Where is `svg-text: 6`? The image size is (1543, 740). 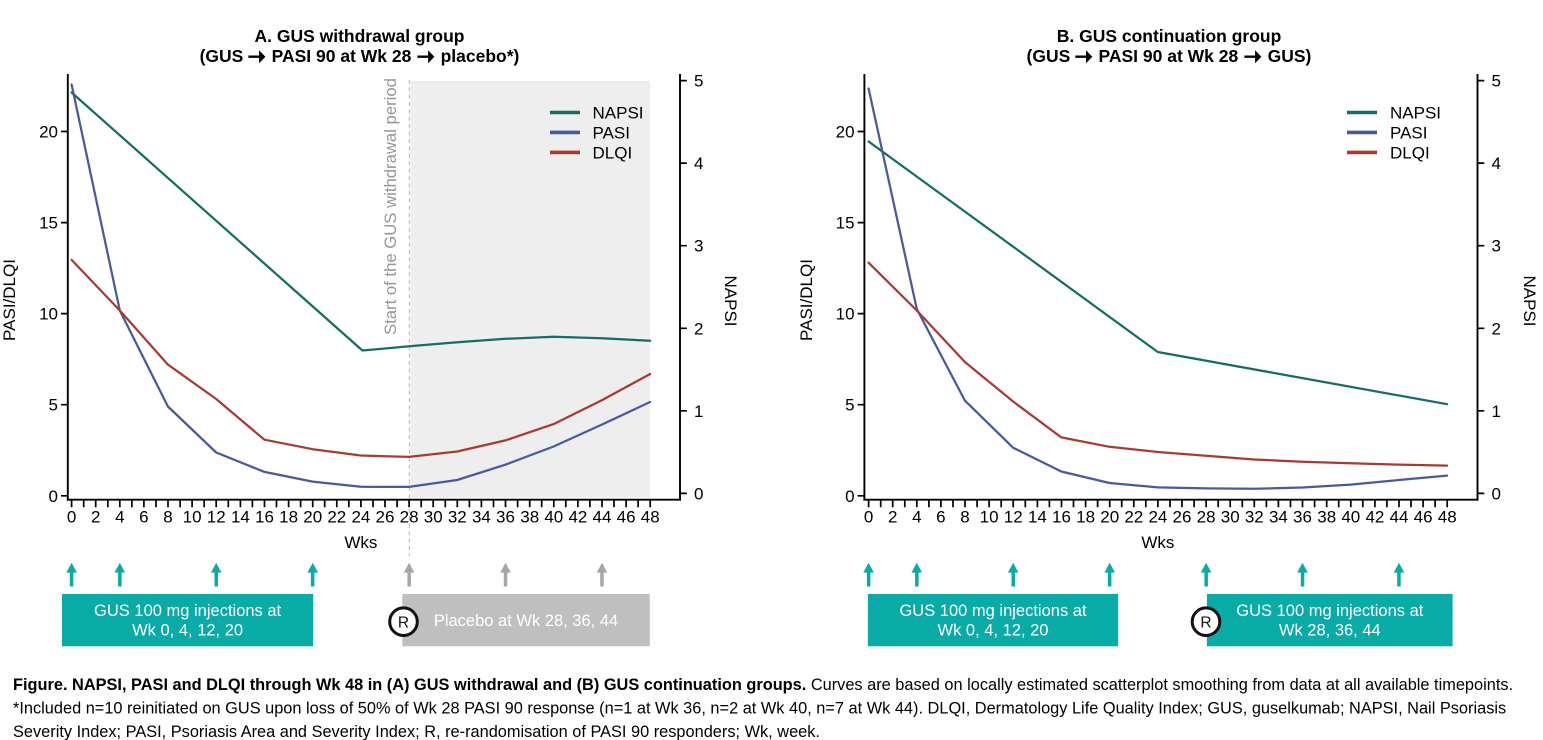
svg-text: 6 is located at coordinates (143, 517).